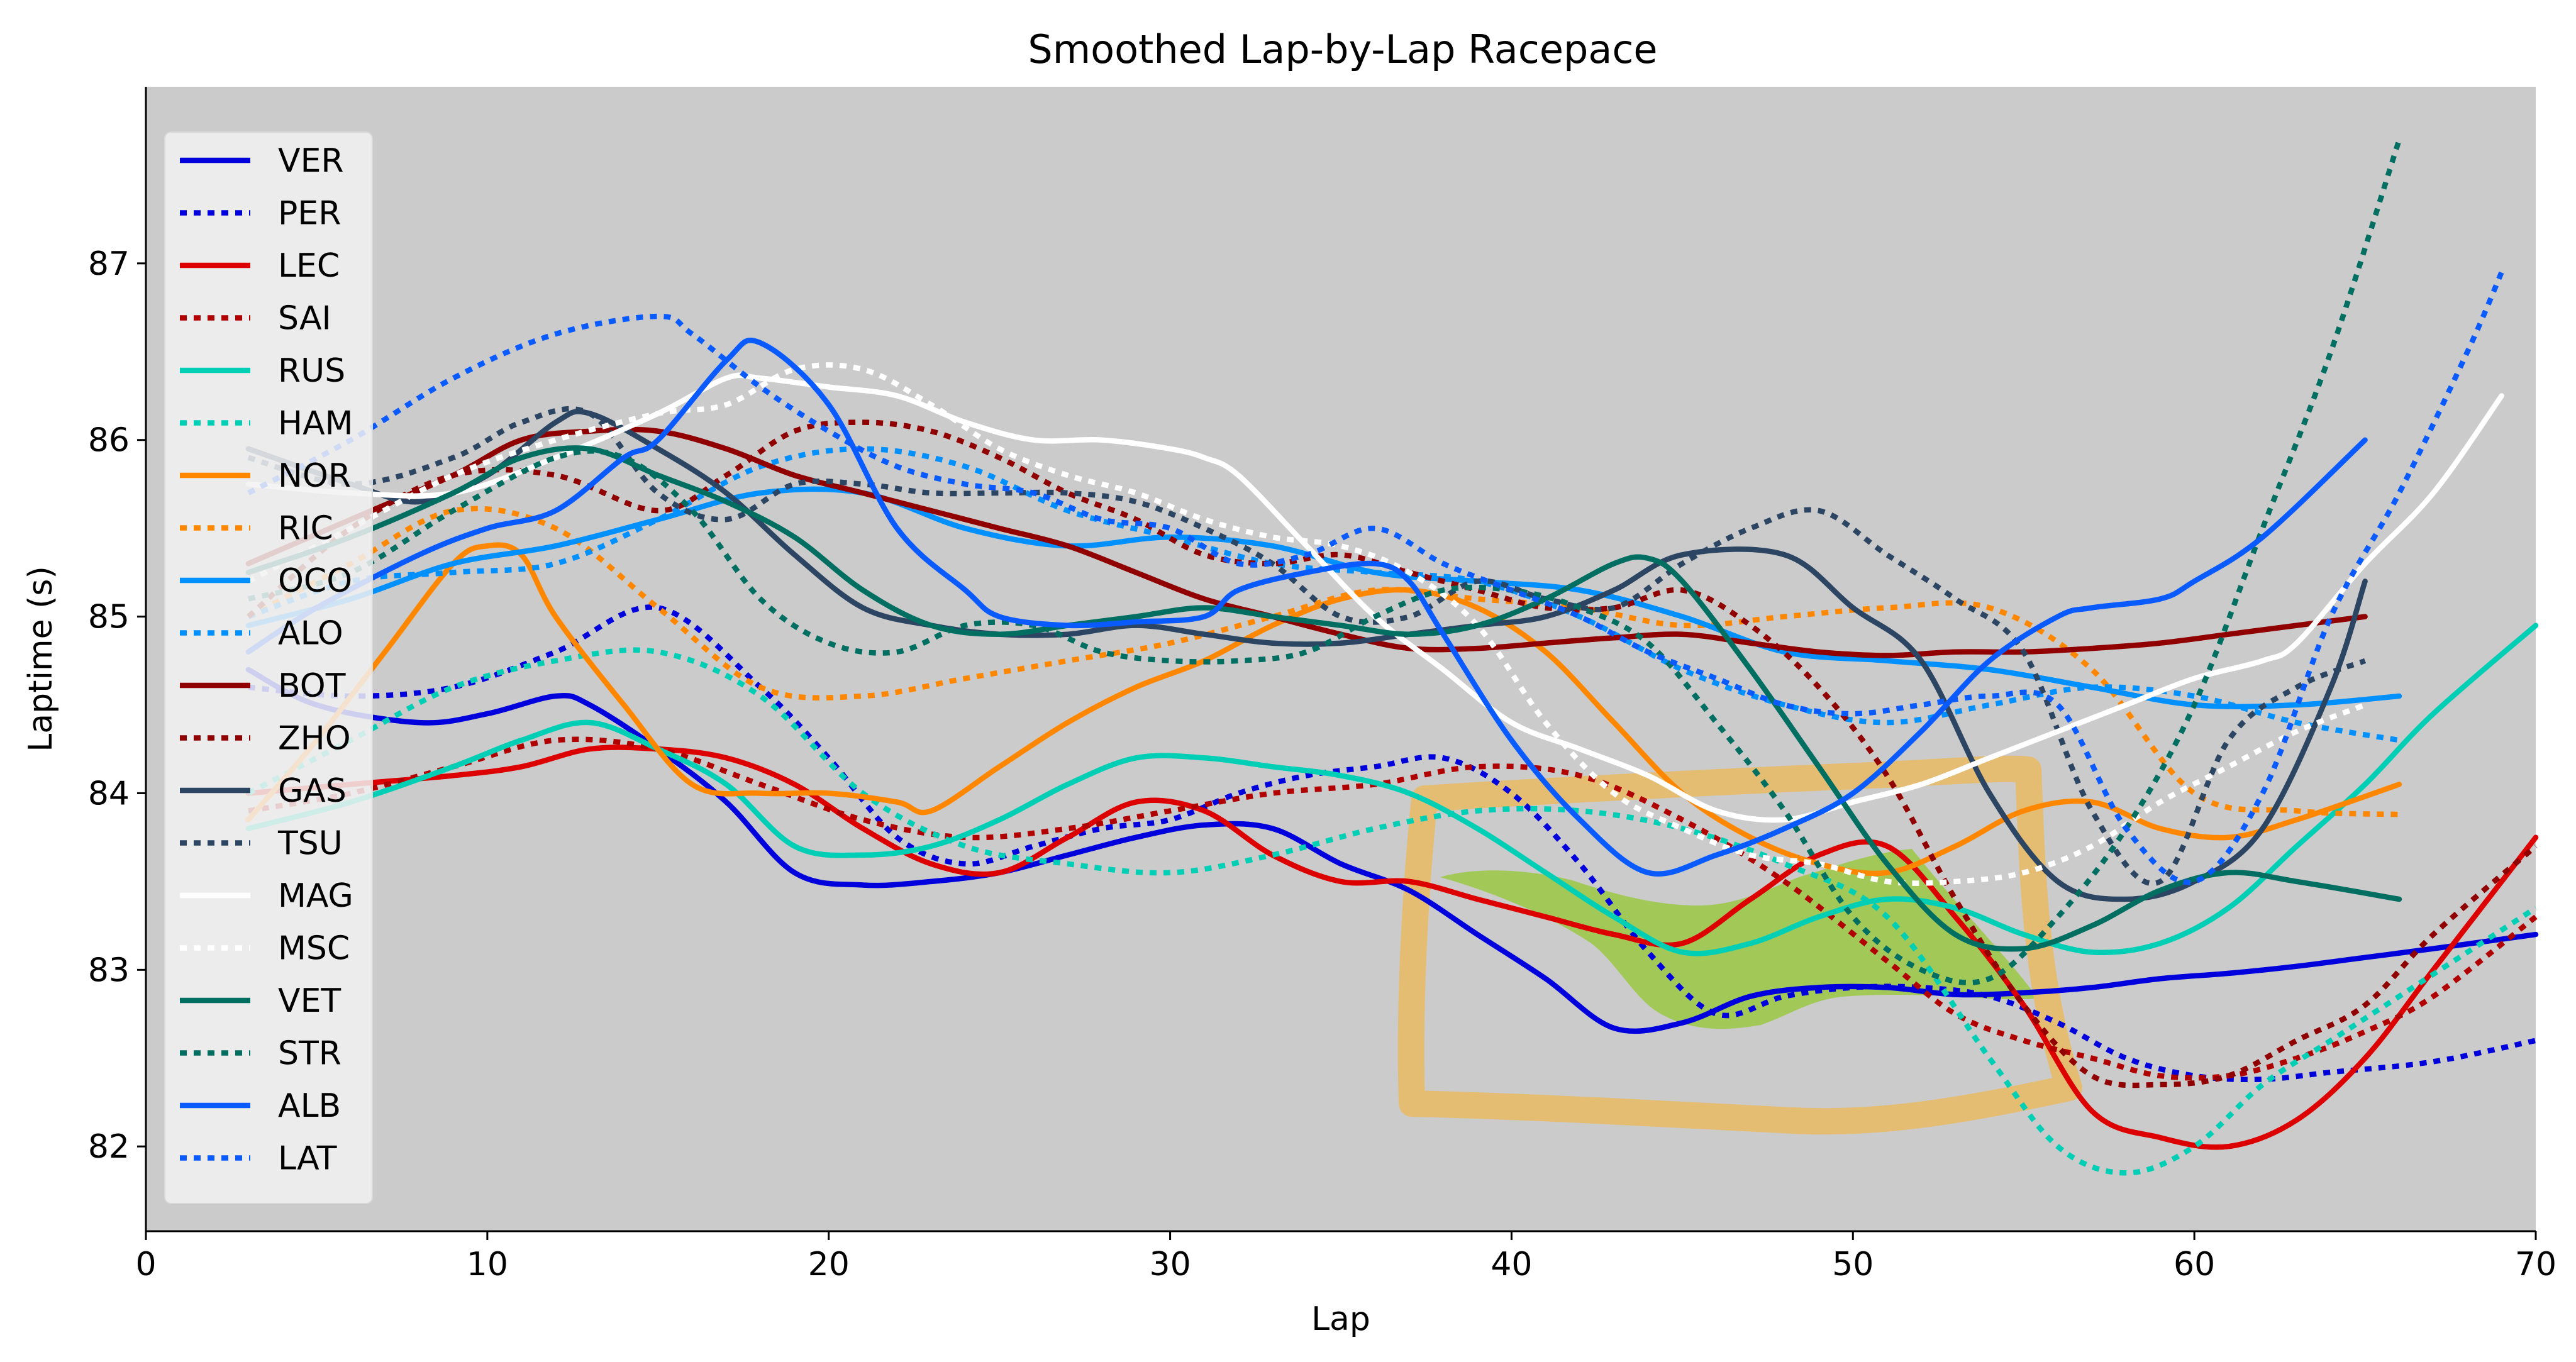  What do you see at coordinates (309, 1001) in the screenshot?
I see `legend-label: VET` at bounding box center [309, 1001].